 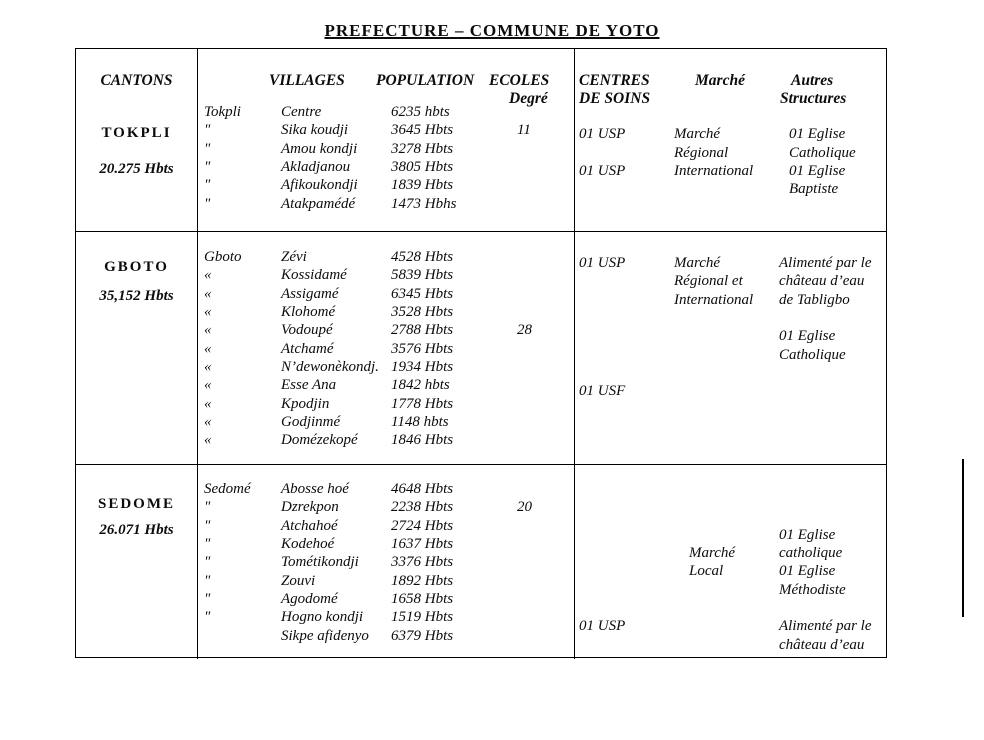 What do you see at coordinates (422, 599) in the screenshot?
I see `village-population: 1658 Hbts` at bounding box center [422, 599].